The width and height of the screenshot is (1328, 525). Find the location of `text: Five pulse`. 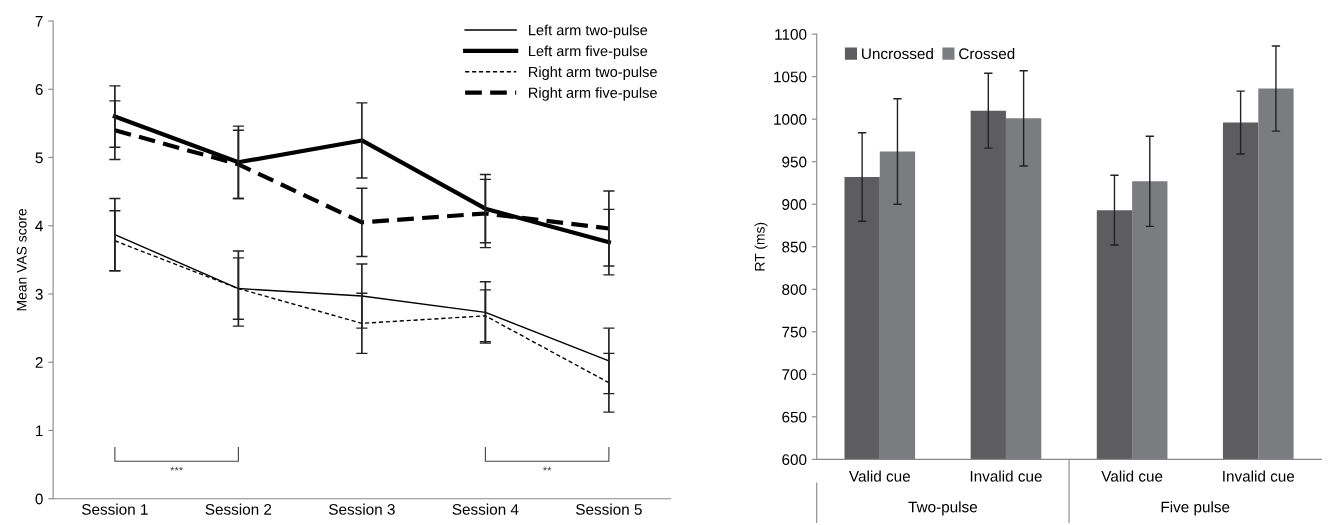

text: Five pulse is located at coordinates (1195, 508).